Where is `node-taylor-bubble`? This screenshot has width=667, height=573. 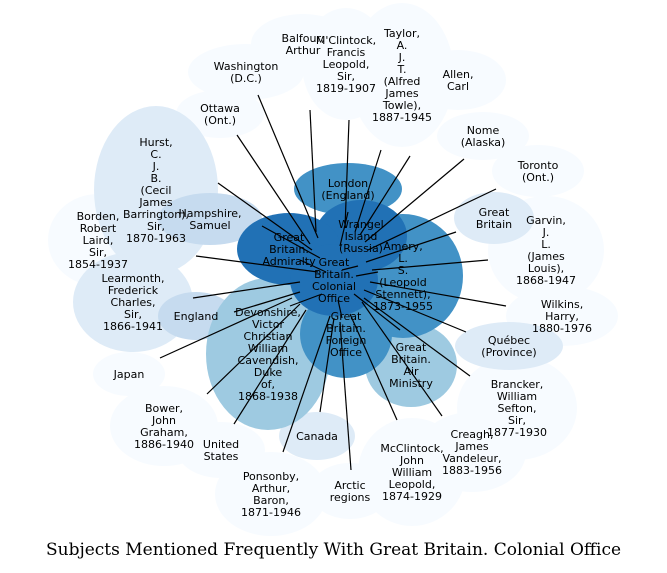 node-taylor-bubble is located at coordinates (402, 75).